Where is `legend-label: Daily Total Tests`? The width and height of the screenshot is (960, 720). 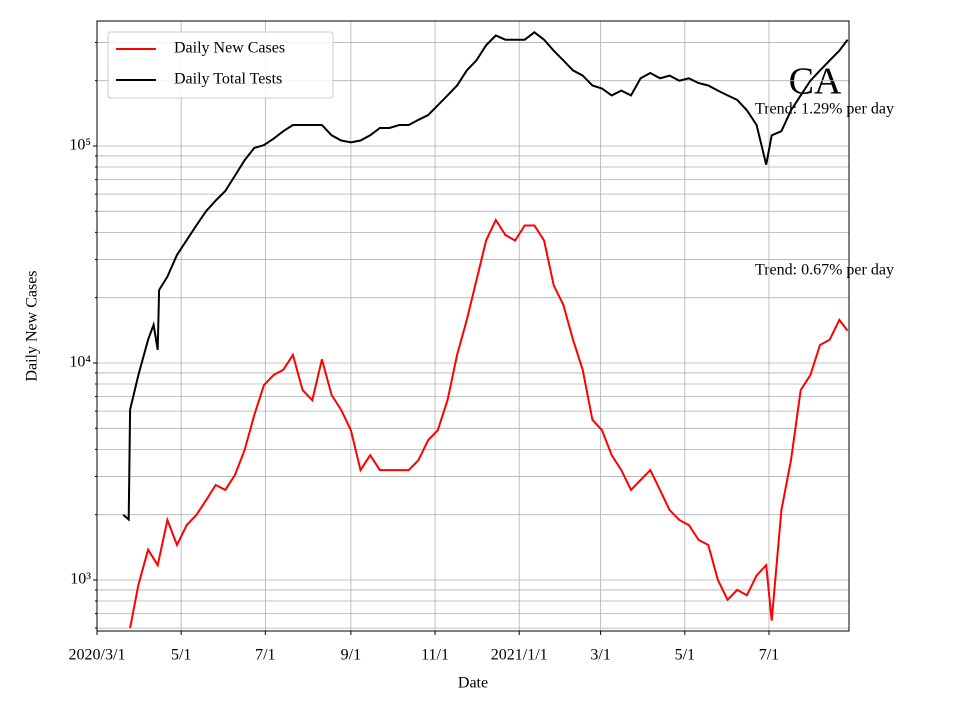 legend-label: Daily Total Tests is located at coordinates (228, 79).